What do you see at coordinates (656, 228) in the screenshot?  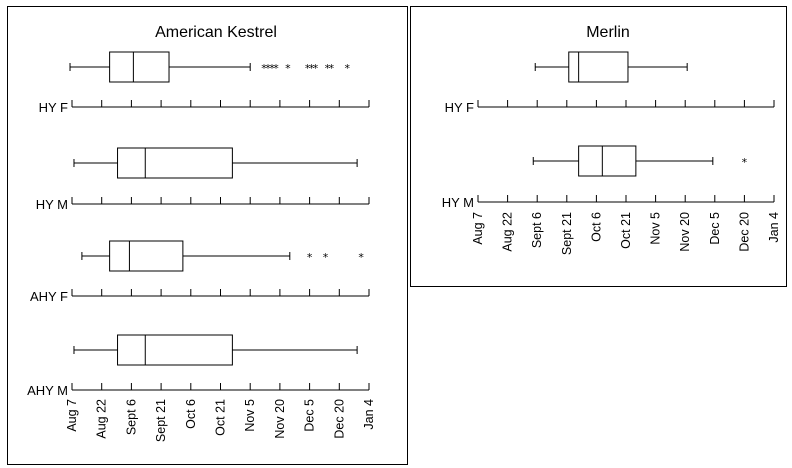 I see `merlin-x-tick-label: Nov 5` at bounding box center [656, 228].